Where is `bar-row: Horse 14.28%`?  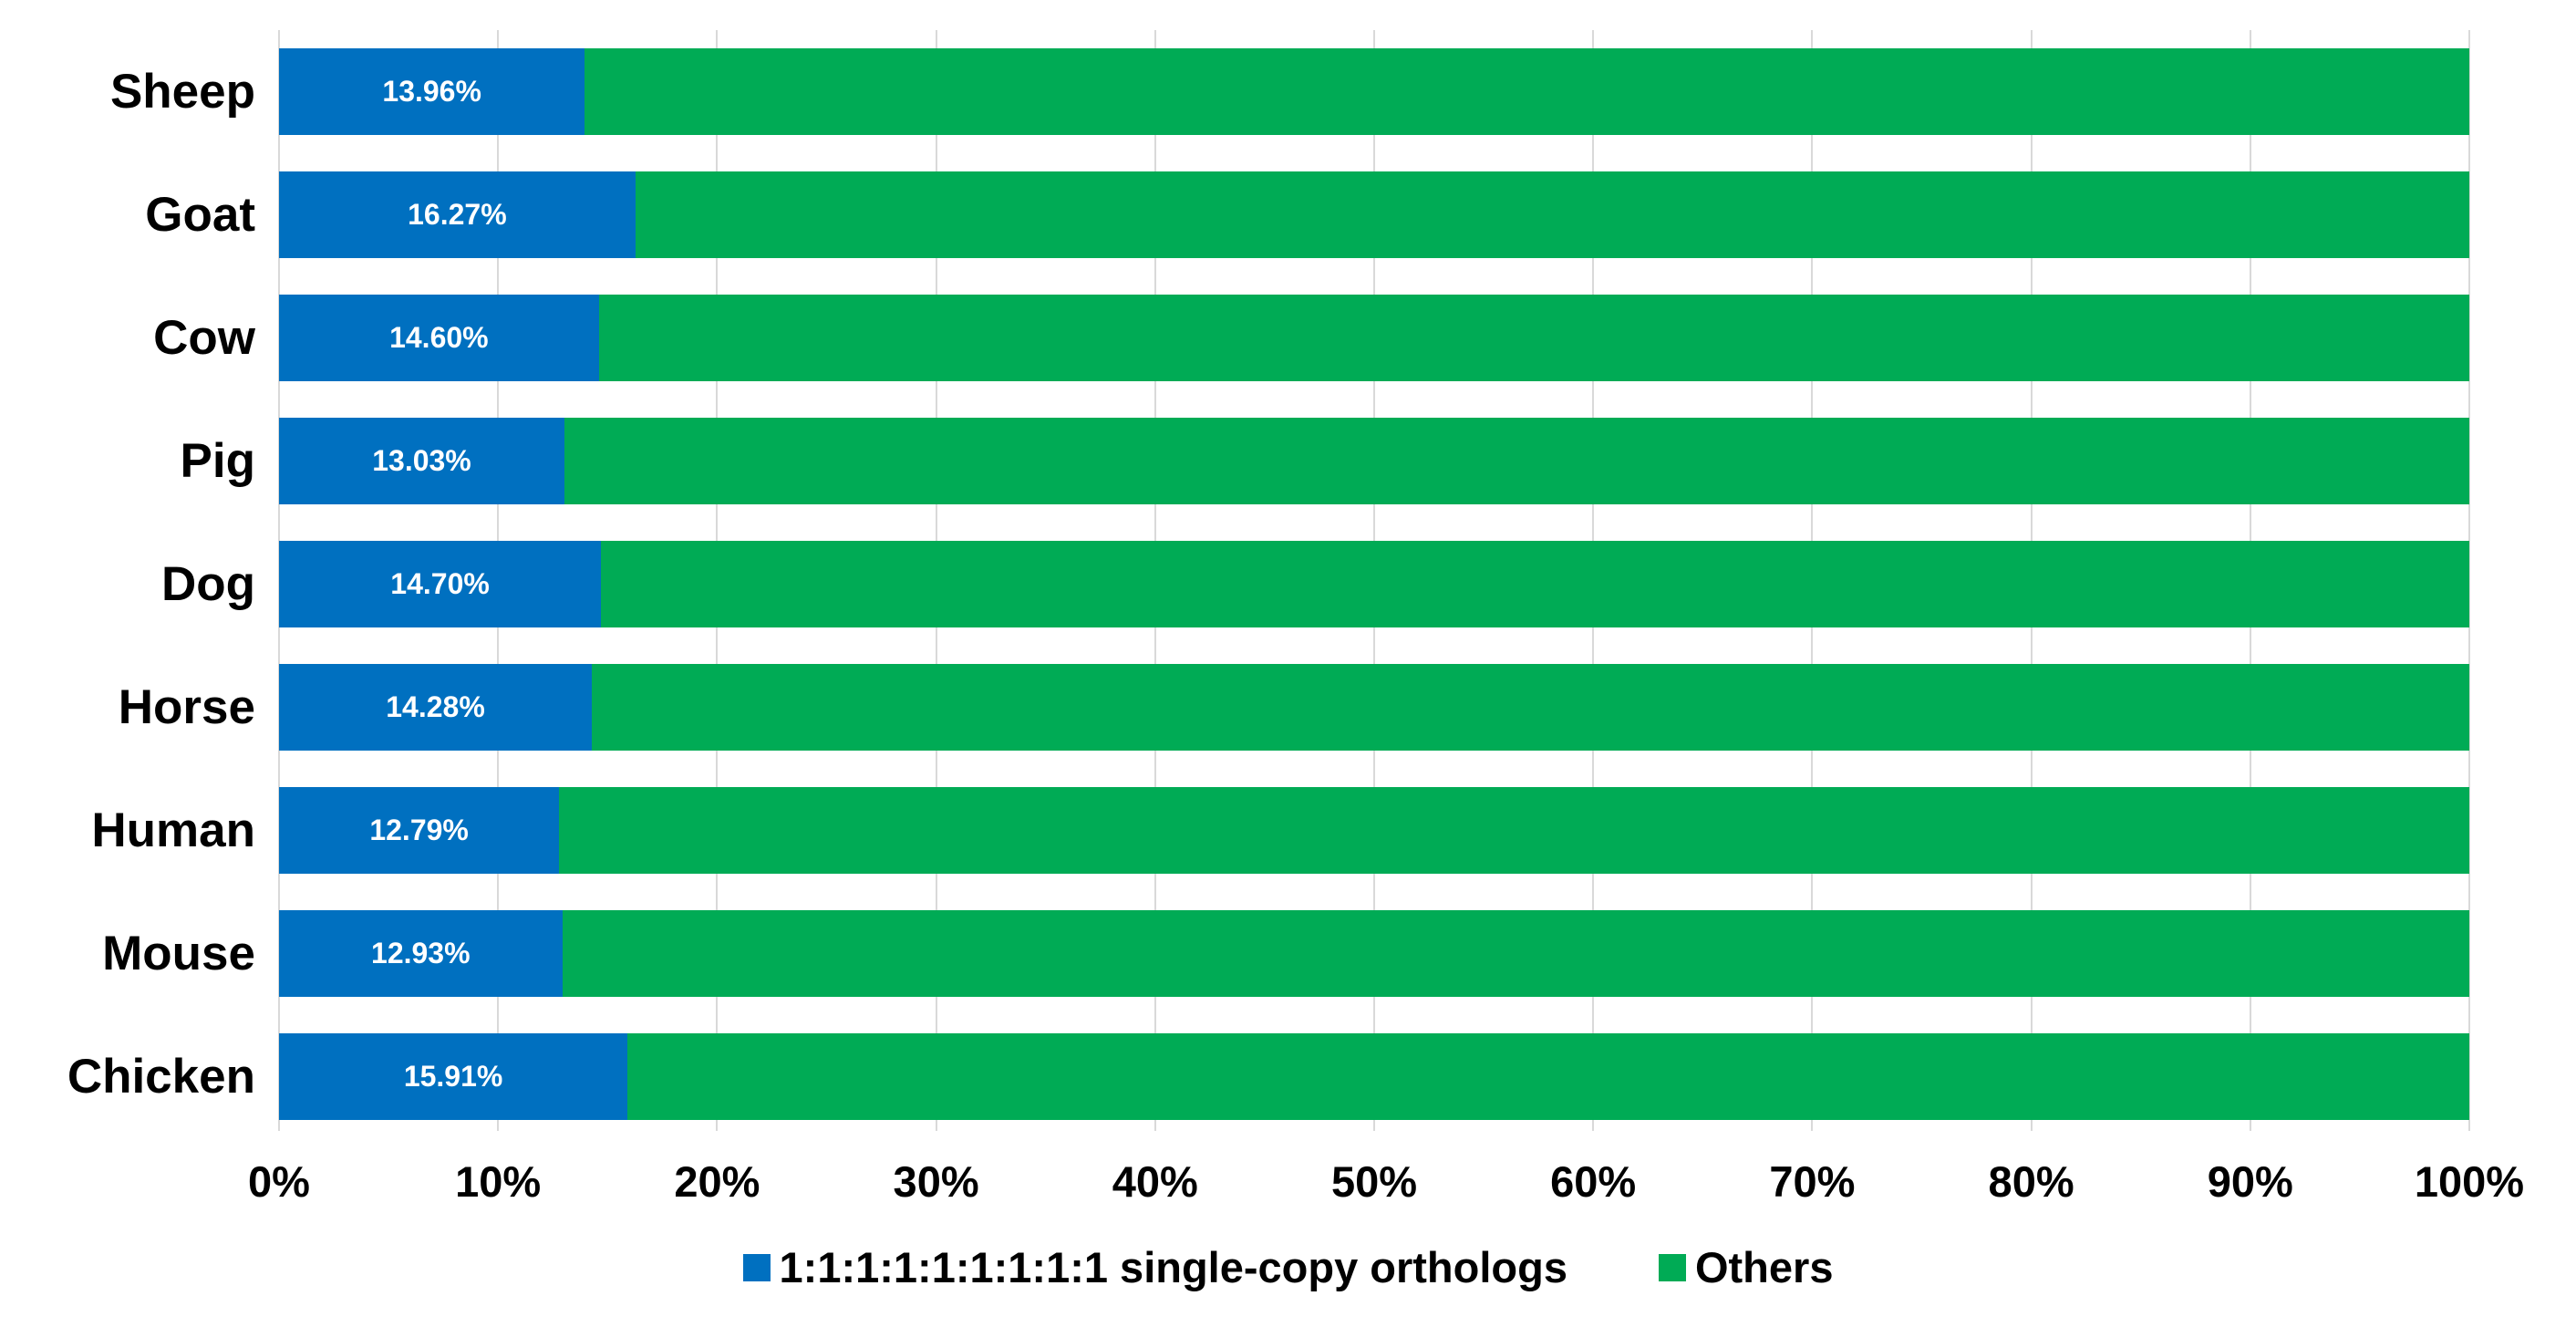 bar-row: Horse 14.28% is located at coordinates (1288, 707).